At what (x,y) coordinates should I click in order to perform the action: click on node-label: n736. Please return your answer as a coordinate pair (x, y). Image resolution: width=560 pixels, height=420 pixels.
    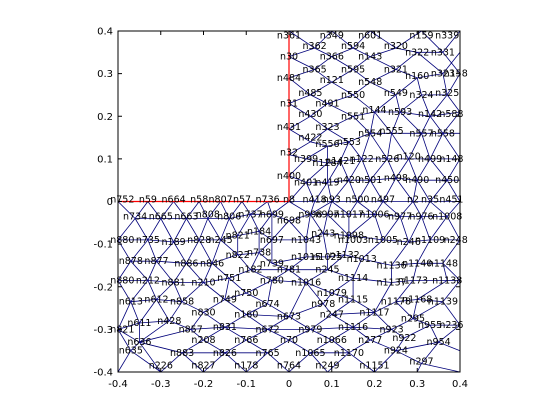
    Looking at the image, I should click on (268, 199).